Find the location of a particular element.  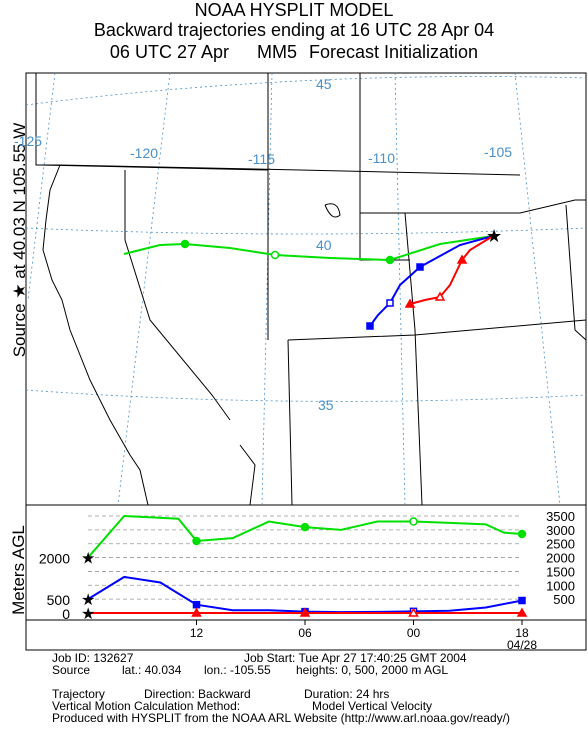

great-salt-lake is located at coordinates (332, 210).